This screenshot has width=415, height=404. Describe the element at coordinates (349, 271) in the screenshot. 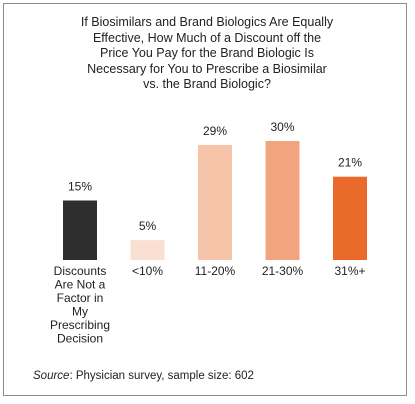

I see `category-label-4: 31%+` at that location.